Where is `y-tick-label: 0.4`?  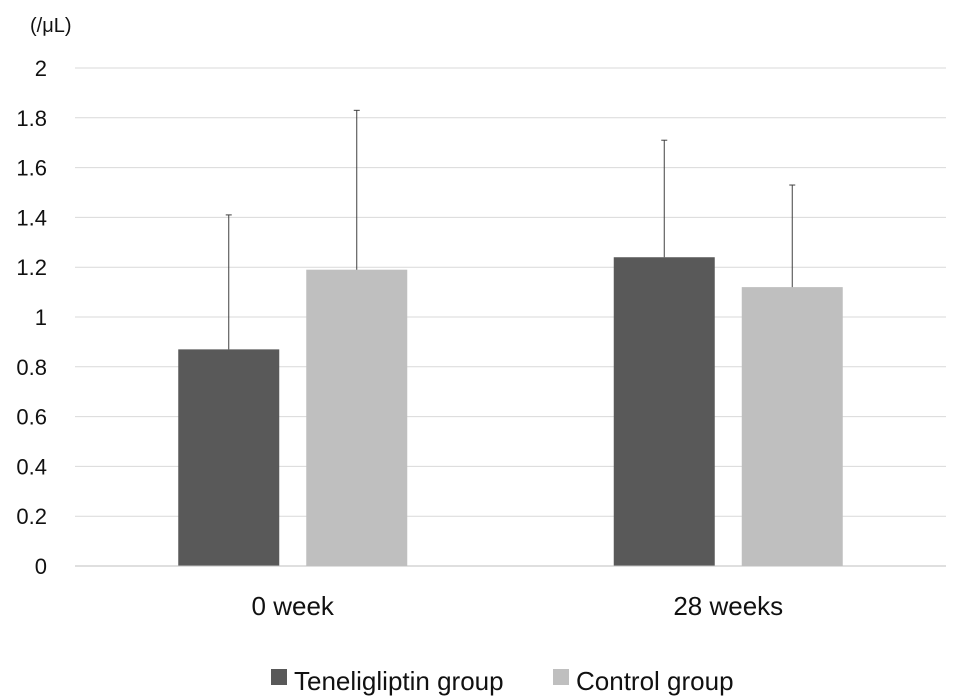 y-tick-label: 0.4 is located at coordinates (31, 466).